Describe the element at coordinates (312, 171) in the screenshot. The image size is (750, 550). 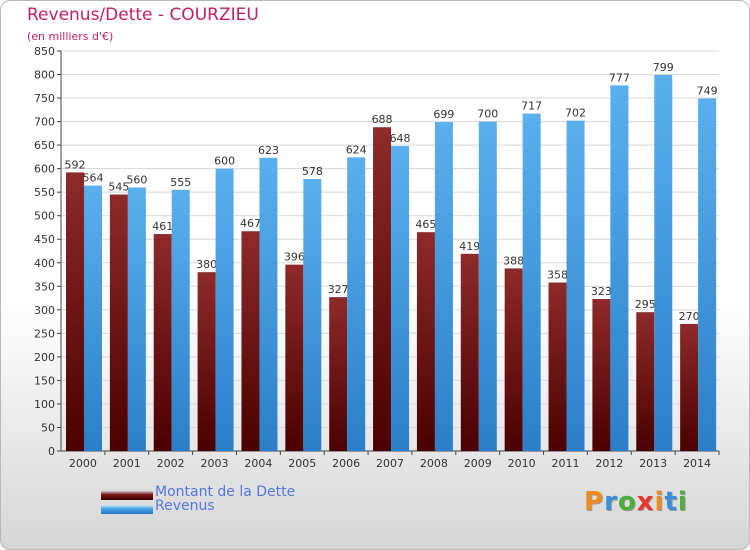
I see `data-label-revenue: 578` at that location.